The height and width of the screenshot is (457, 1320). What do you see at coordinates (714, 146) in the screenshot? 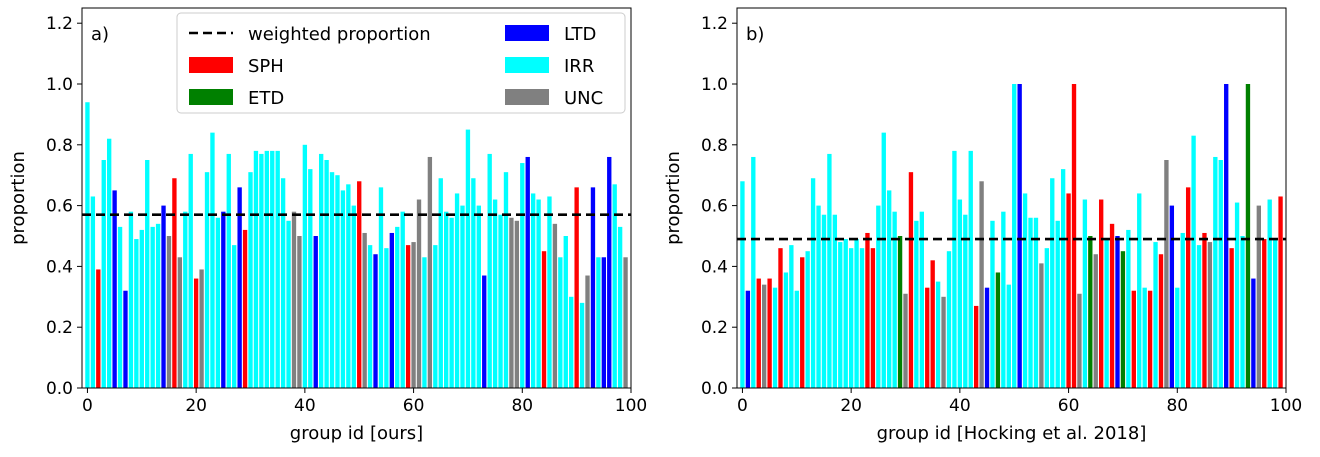
I see `y-tick-label: 0.8` at bounding box center [714, 146].